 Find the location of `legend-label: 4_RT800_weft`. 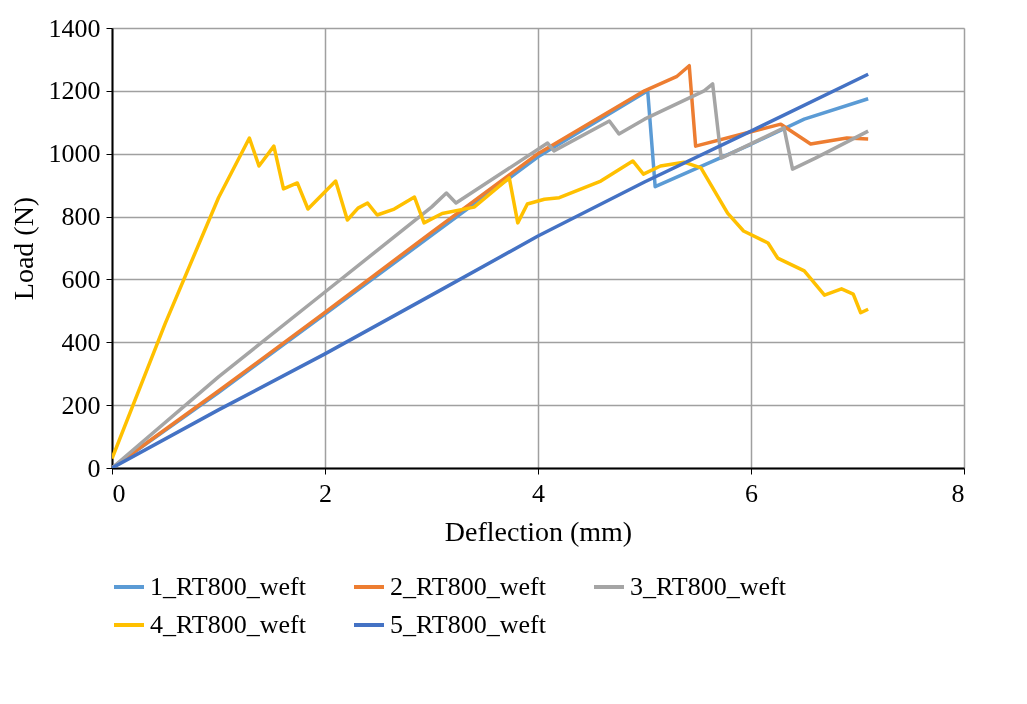

legend-label: 4_RT800_weft is located at coordinates (228, 624).